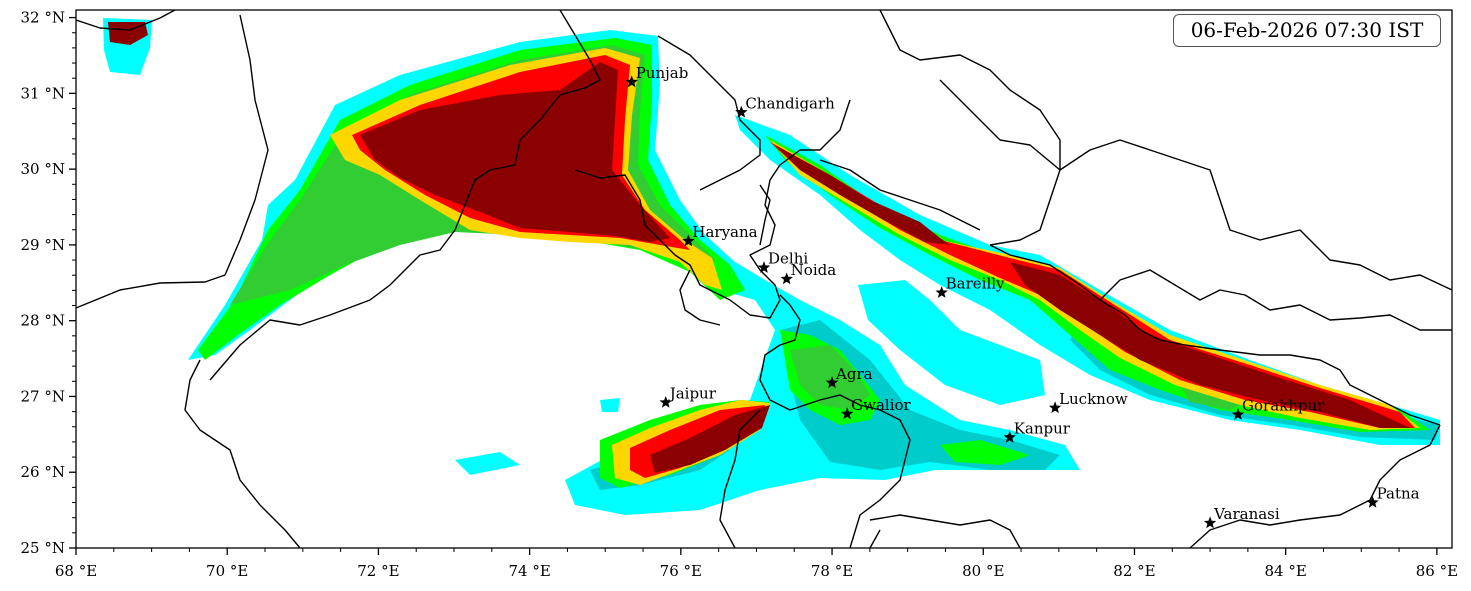 The width and height of the screenshot is (1471, 591). I want to click on x-tick-label: 72 °E, so click(378, 571).